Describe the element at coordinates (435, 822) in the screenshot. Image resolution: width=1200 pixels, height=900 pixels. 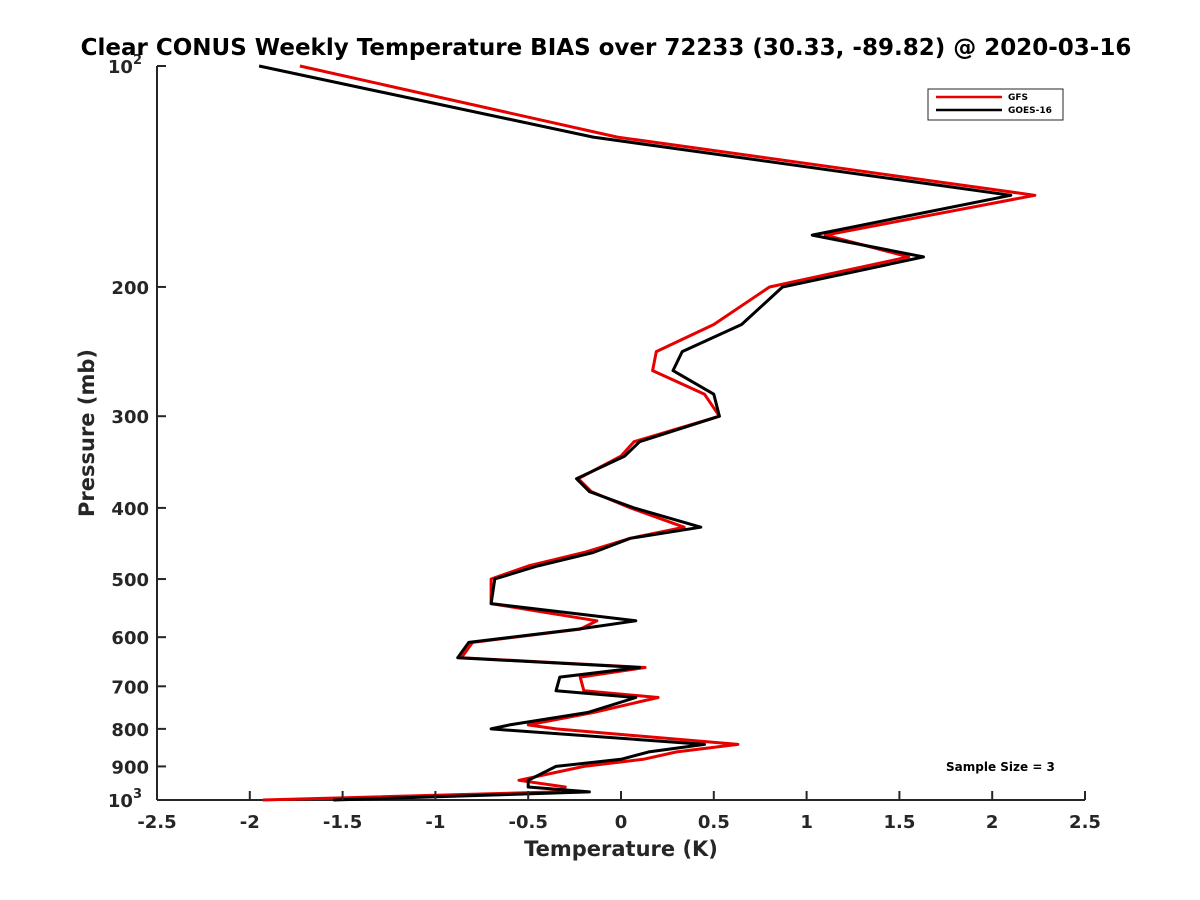
I see `x-tick-label: -1` at that location.